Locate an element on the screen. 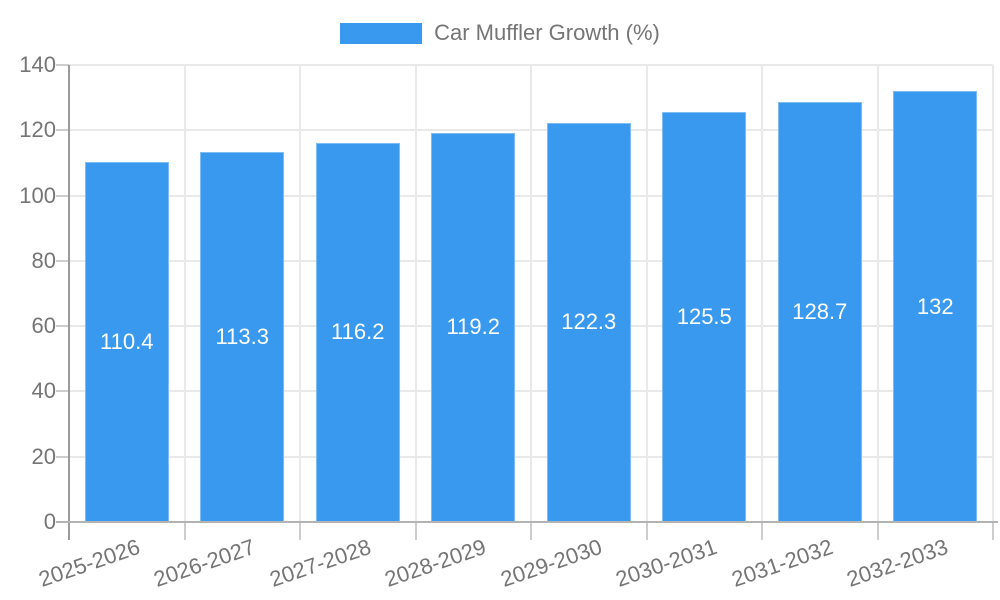 The height and width of the screenshot is (600, 1000). bar-value-label: 122.3 is located at coordinates (589, 322).